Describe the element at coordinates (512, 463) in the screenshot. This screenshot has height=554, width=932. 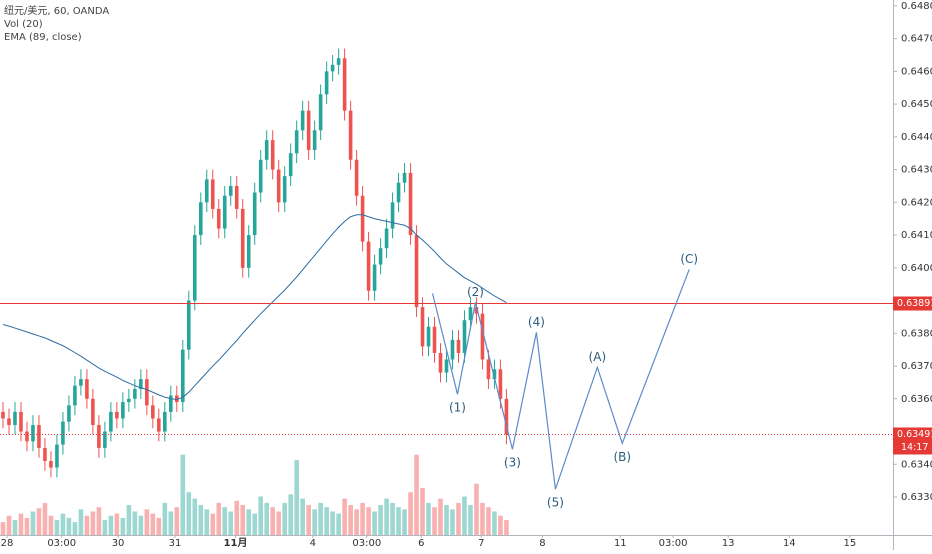
I see `wave-label: (3)` at that location.